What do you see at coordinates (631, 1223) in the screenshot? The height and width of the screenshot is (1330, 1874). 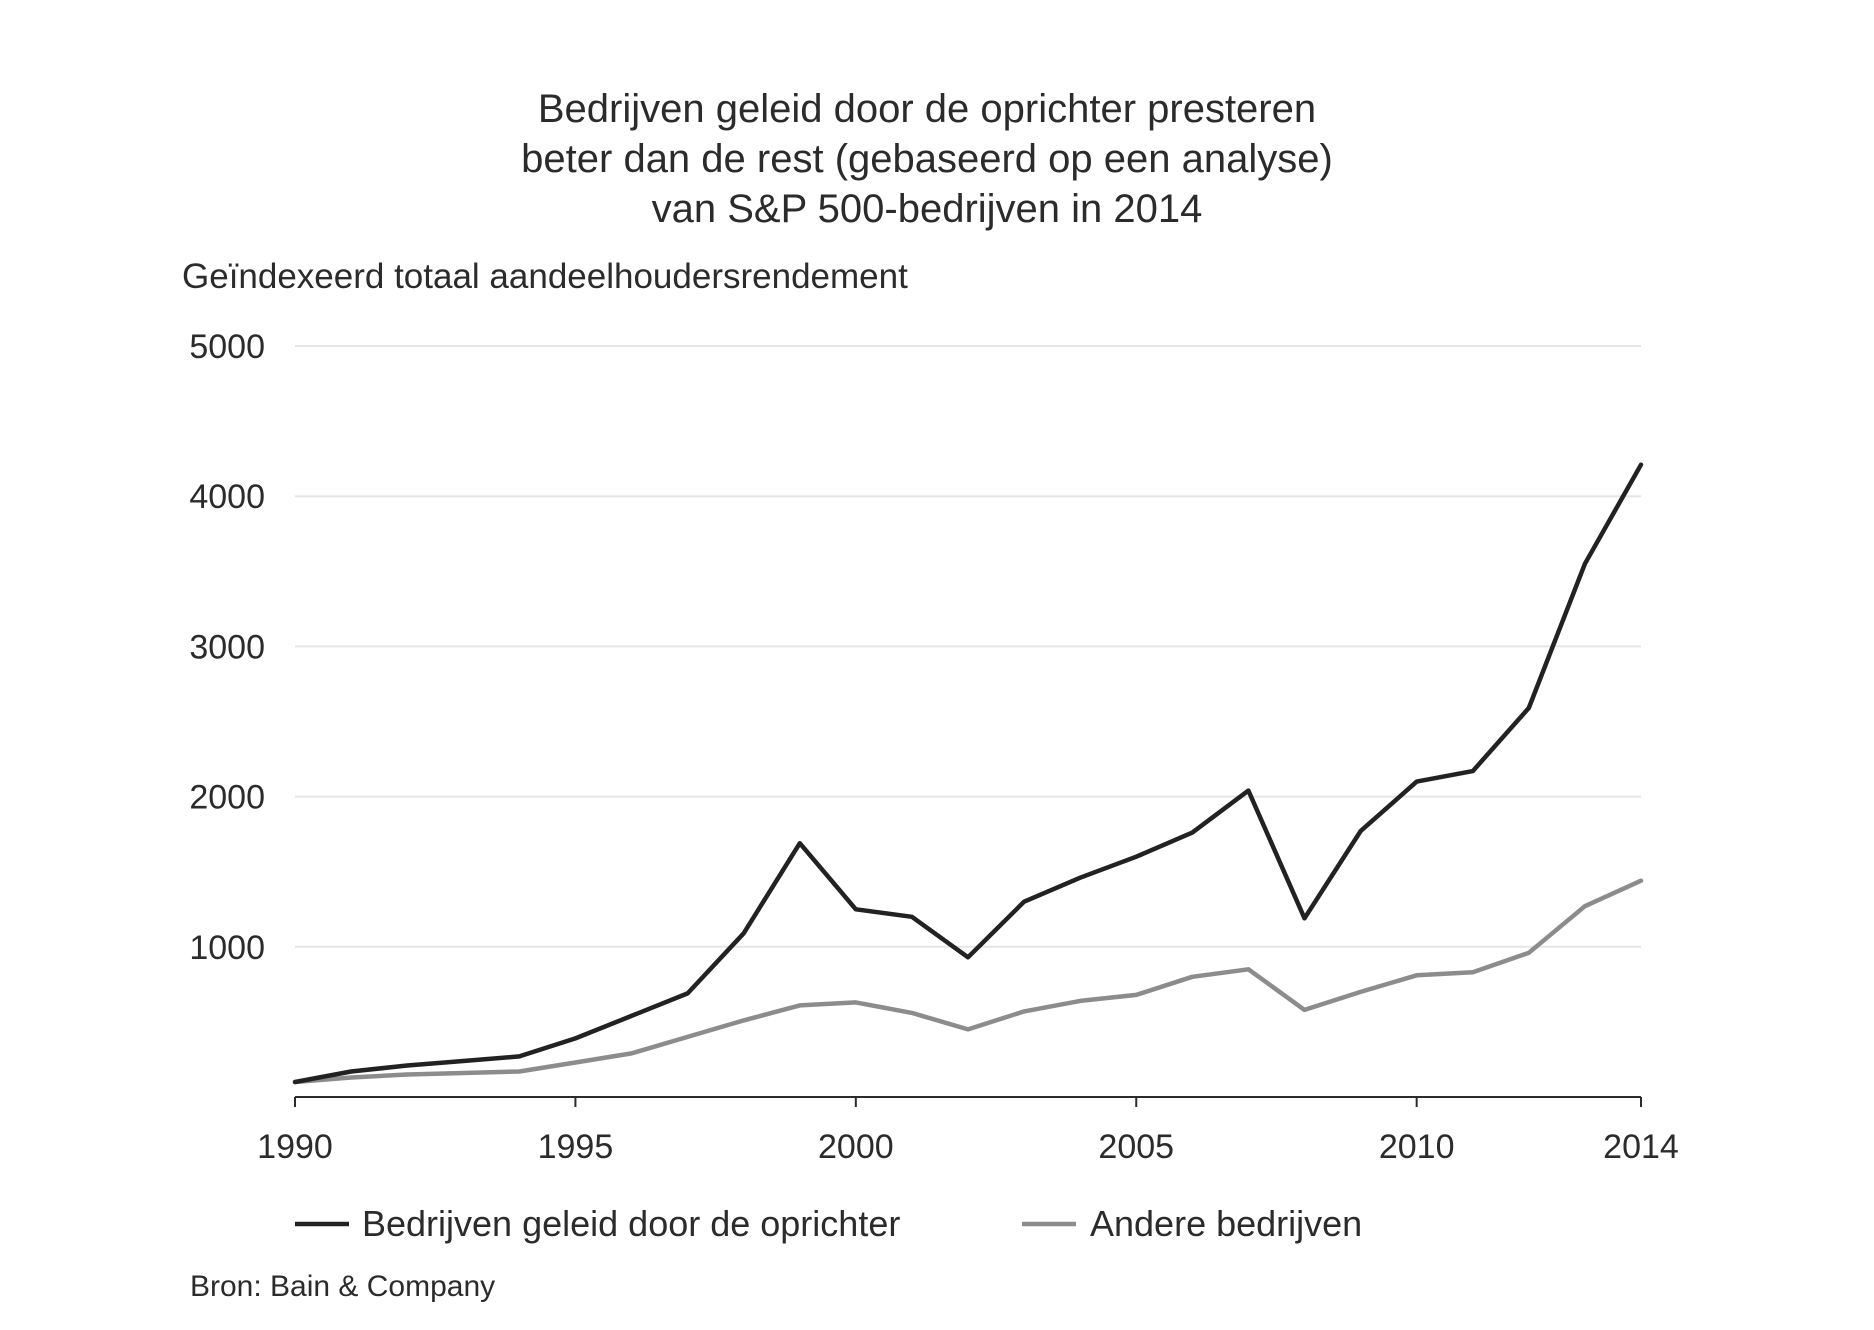 I see `legend-label-founder-led: Bedrijven geleid door de oprichter` at bounding box center [631, 1223].